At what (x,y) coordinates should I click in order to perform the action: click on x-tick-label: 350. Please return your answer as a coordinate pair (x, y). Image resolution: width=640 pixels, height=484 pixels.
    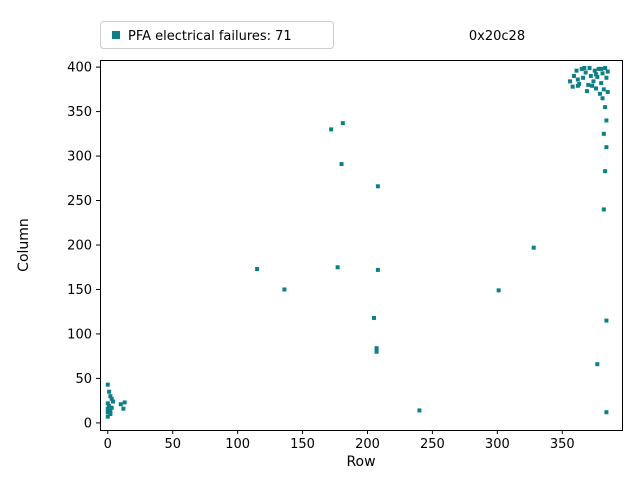
    Looking at the image, I should click on (562, 444).